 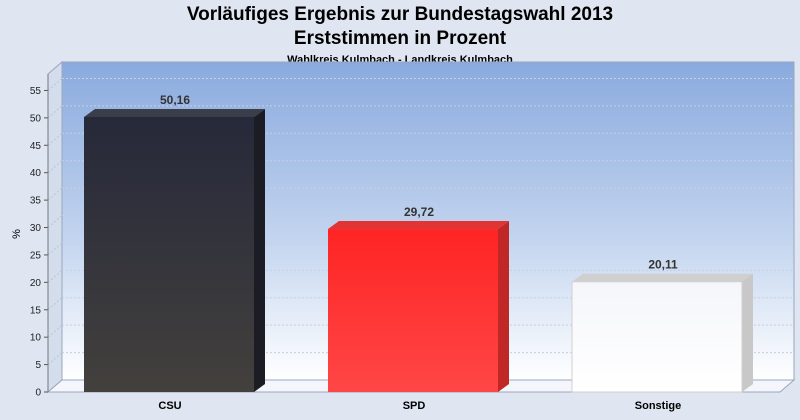 What do you see at coordinates (36, 228) in the screenshot?
I see `y-tick-label: 30` at bounding box center [36, 228].